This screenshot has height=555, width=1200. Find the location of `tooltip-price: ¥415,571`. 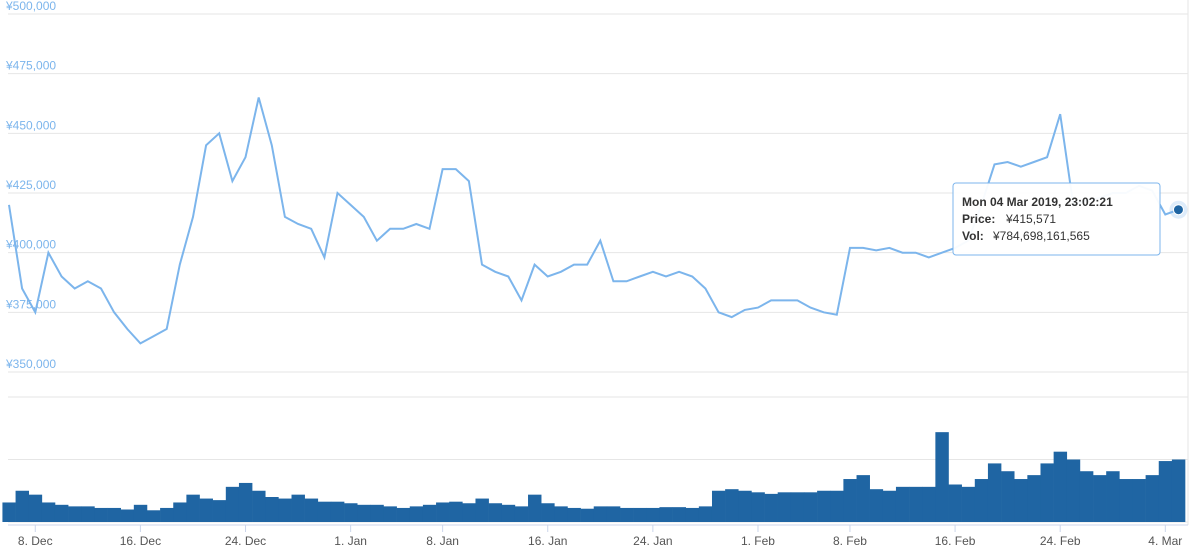

tooltip-price: ¥415,571 is located at coordinates (1030, 219).